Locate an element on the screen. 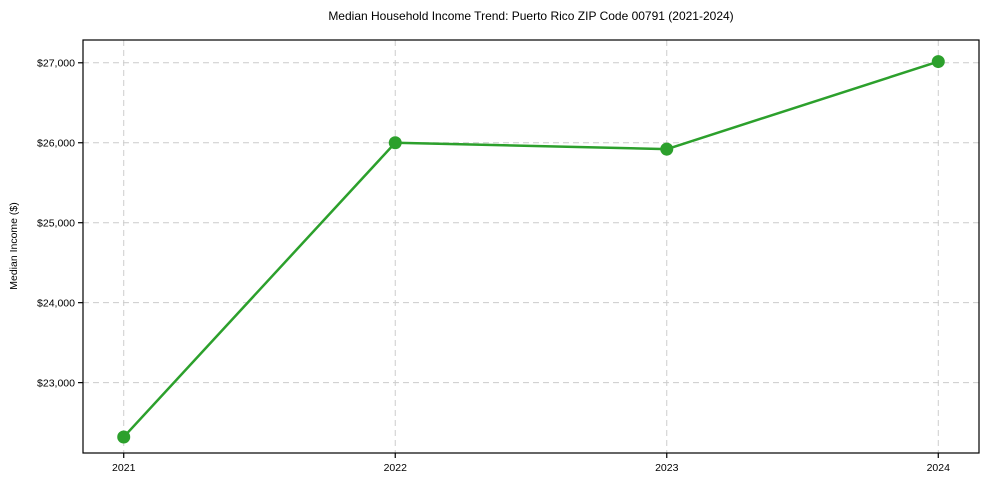 The image size is (989, 490). x-tick-label: 2024 is located at coordinates (939, 468).